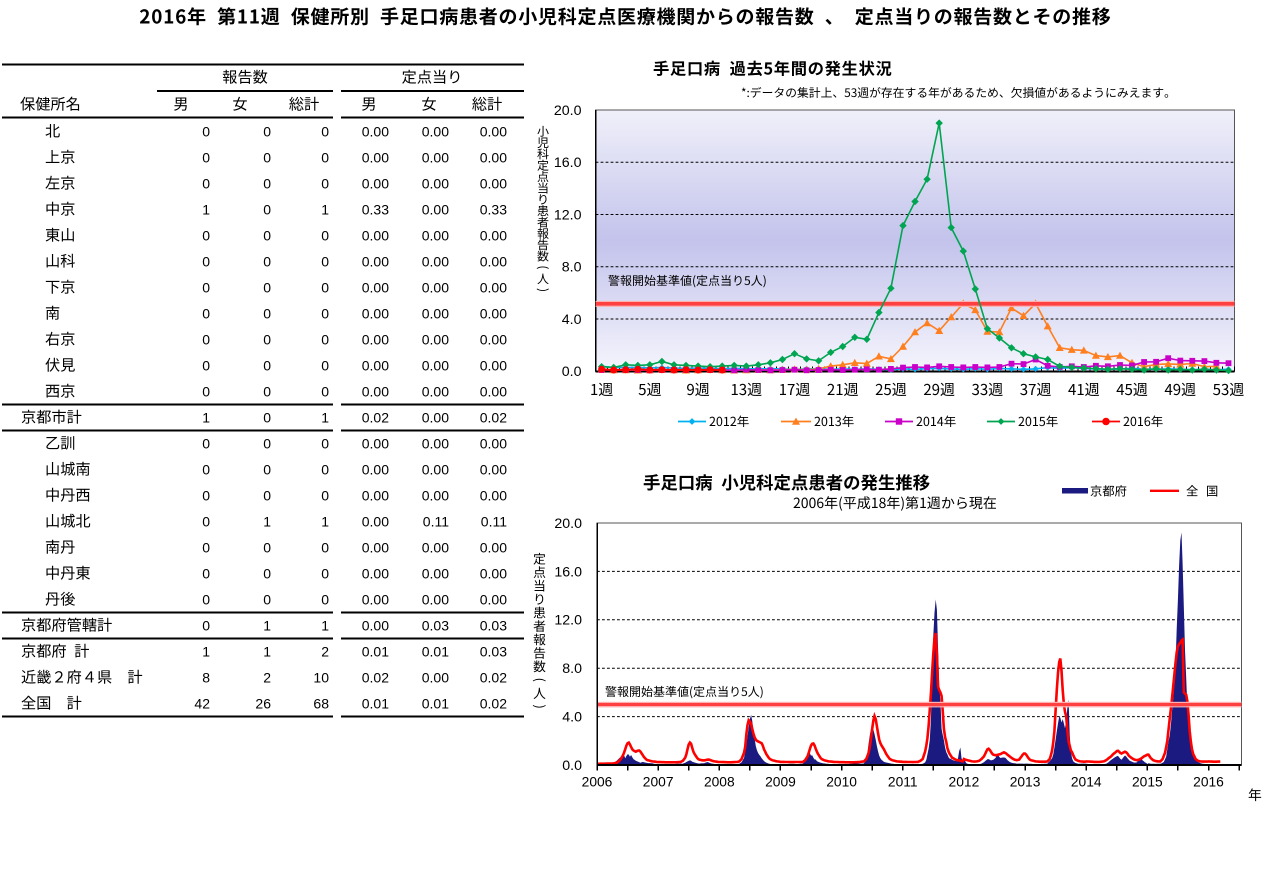 This screenshot has width=1269, height=872. I want to click on svg-text: 2009, so click(780, 782).